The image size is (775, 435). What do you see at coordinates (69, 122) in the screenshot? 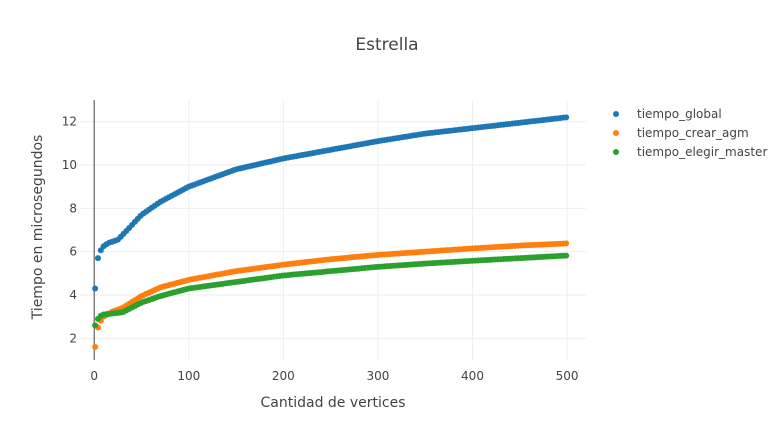
I see `y-tick-label: 12` at bounding box center [69, 122].